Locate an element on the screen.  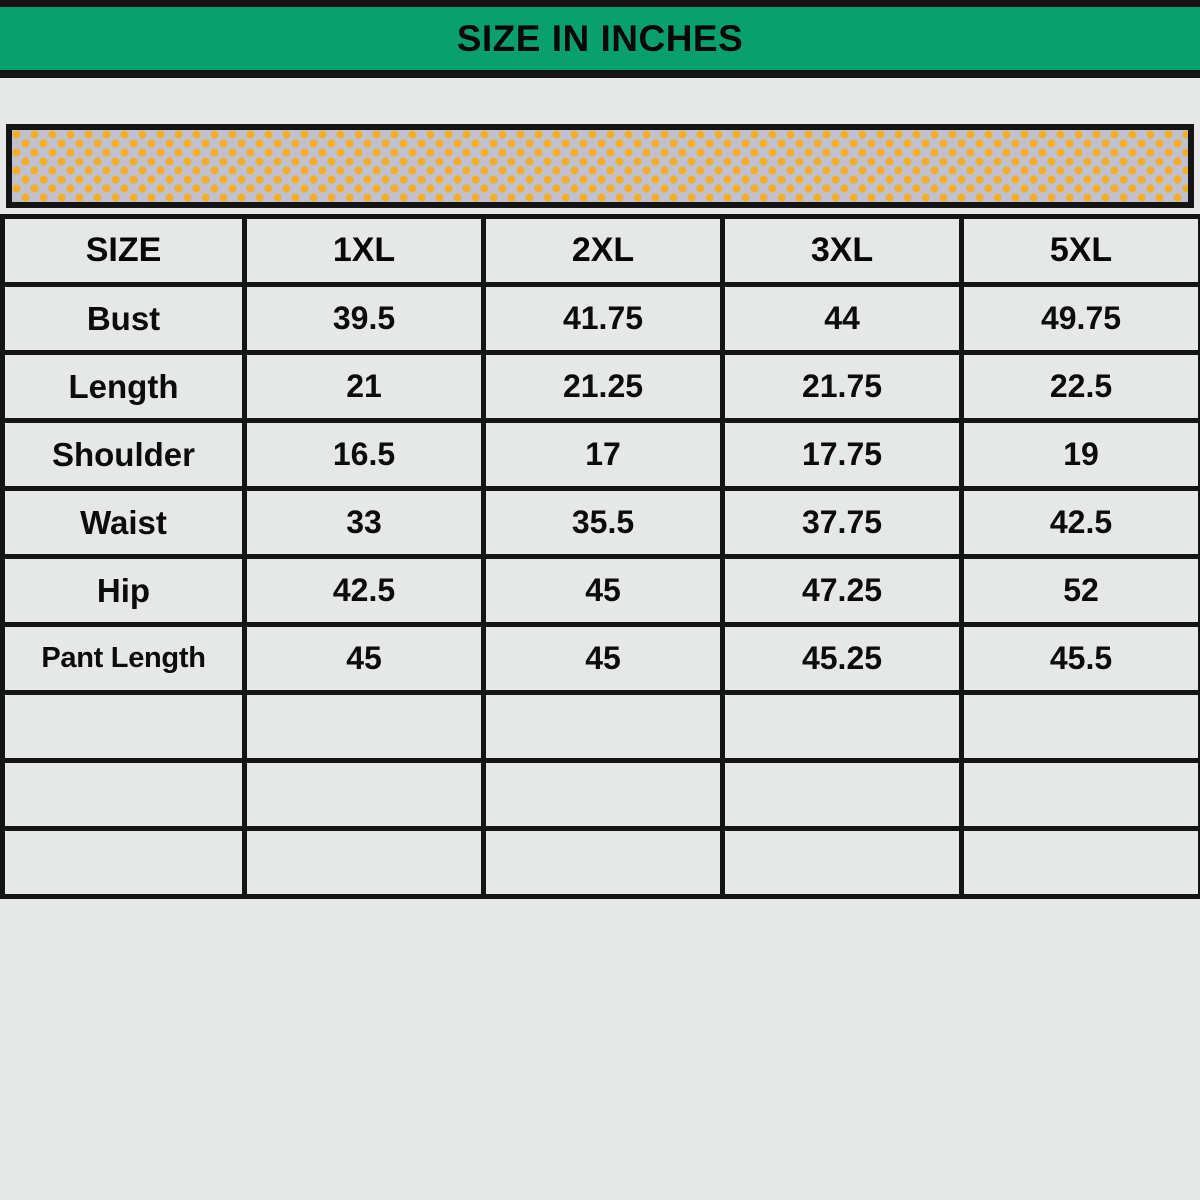
table-row: Shoulder 16.5 17 17.75 19 is located at coordinates (600, 454).